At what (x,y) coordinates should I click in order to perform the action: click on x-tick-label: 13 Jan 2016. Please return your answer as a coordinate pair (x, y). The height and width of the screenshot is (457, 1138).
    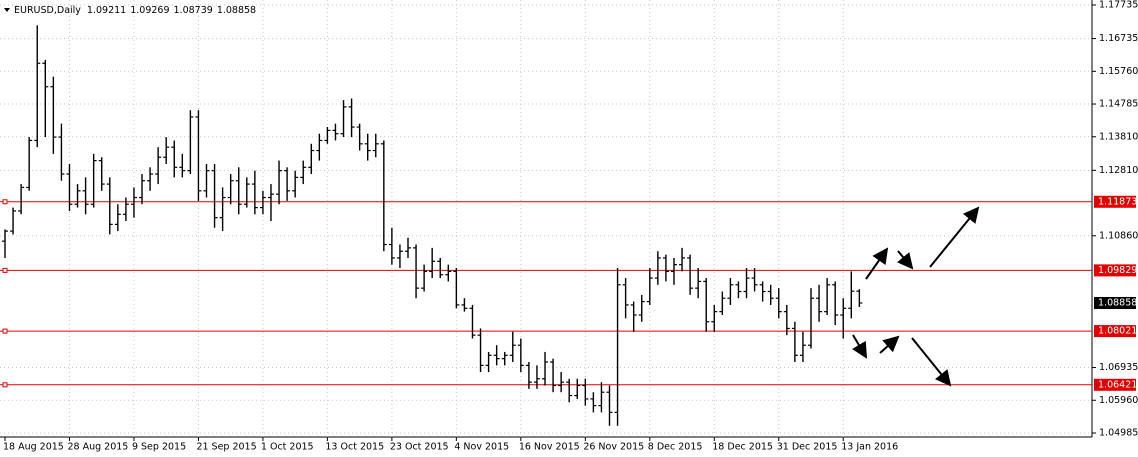
    Looking at the image, I should click on (869, 447).